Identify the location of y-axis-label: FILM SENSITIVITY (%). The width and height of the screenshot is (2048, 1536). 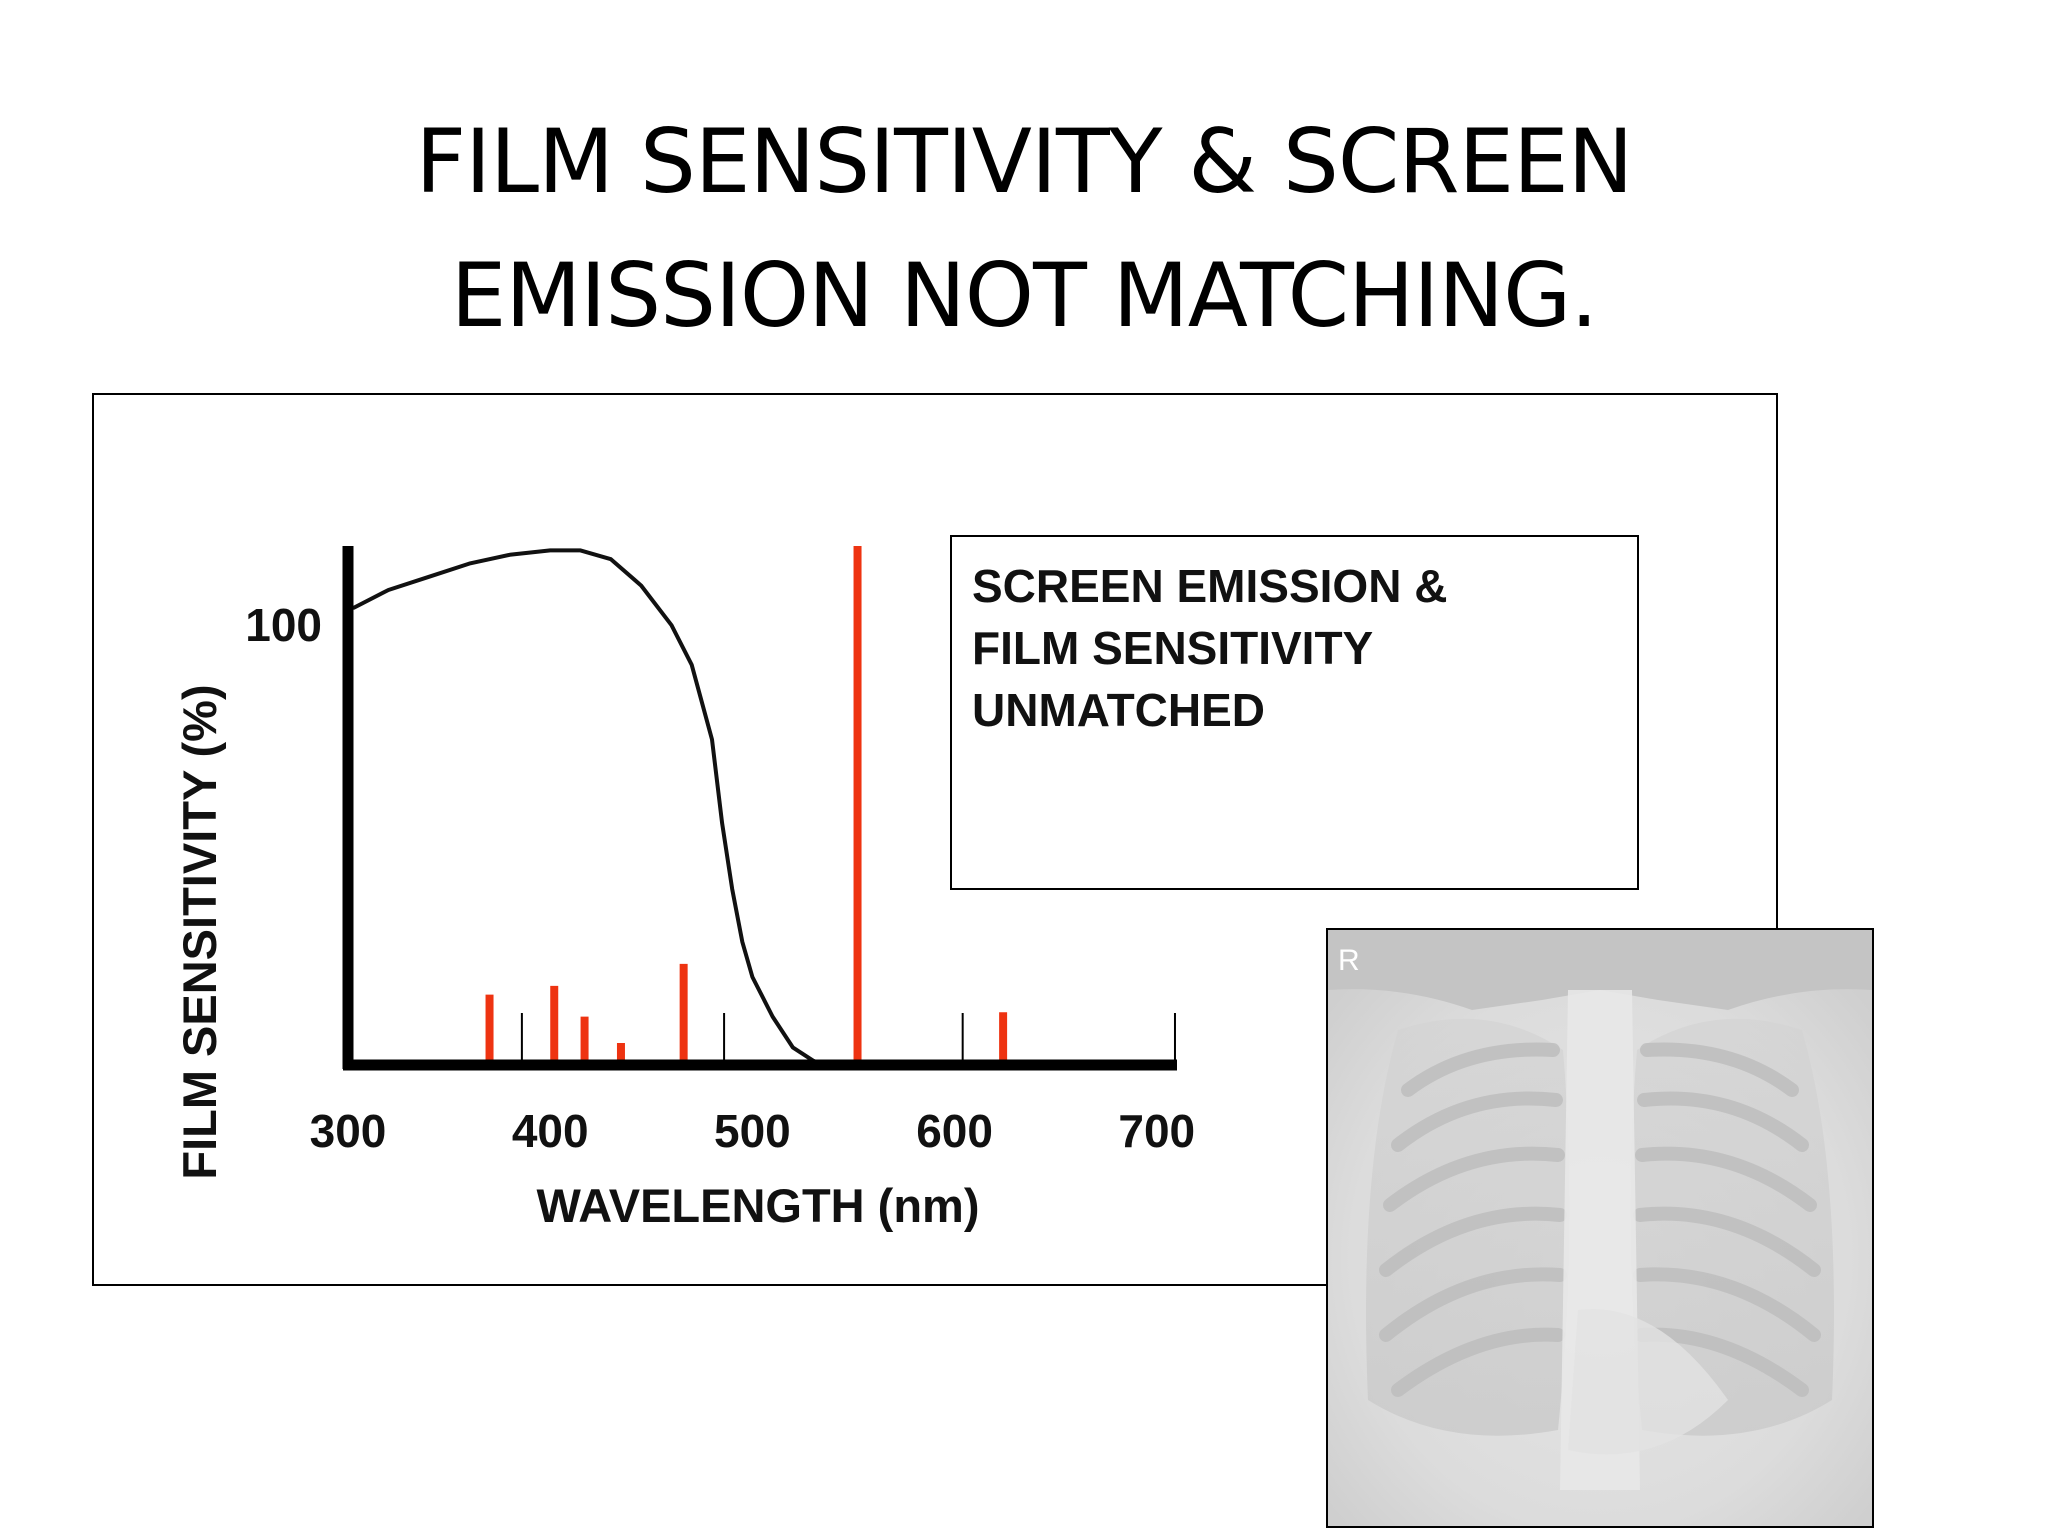
(199, 931).